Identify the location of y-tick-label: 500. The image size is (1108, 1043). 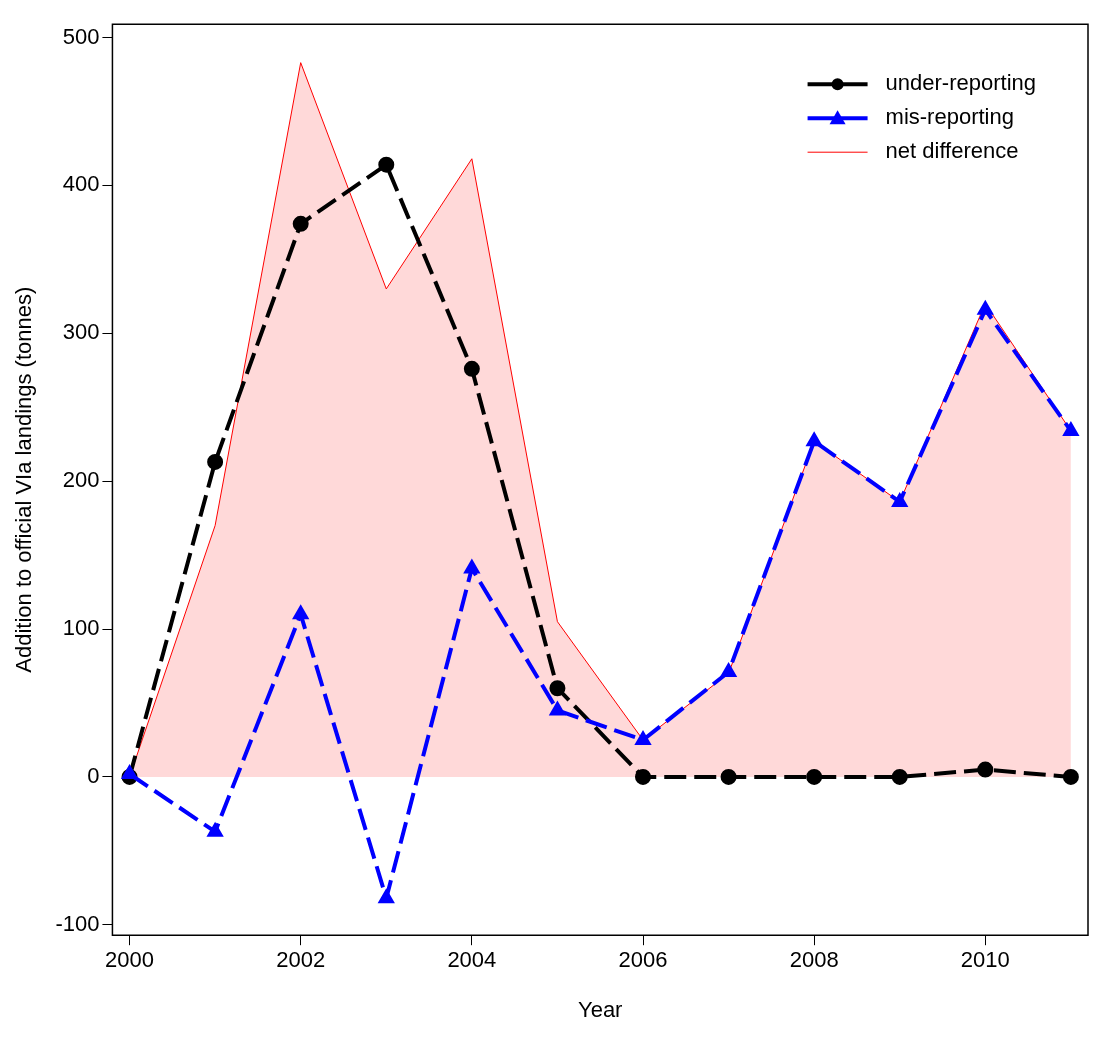
(81, 36).